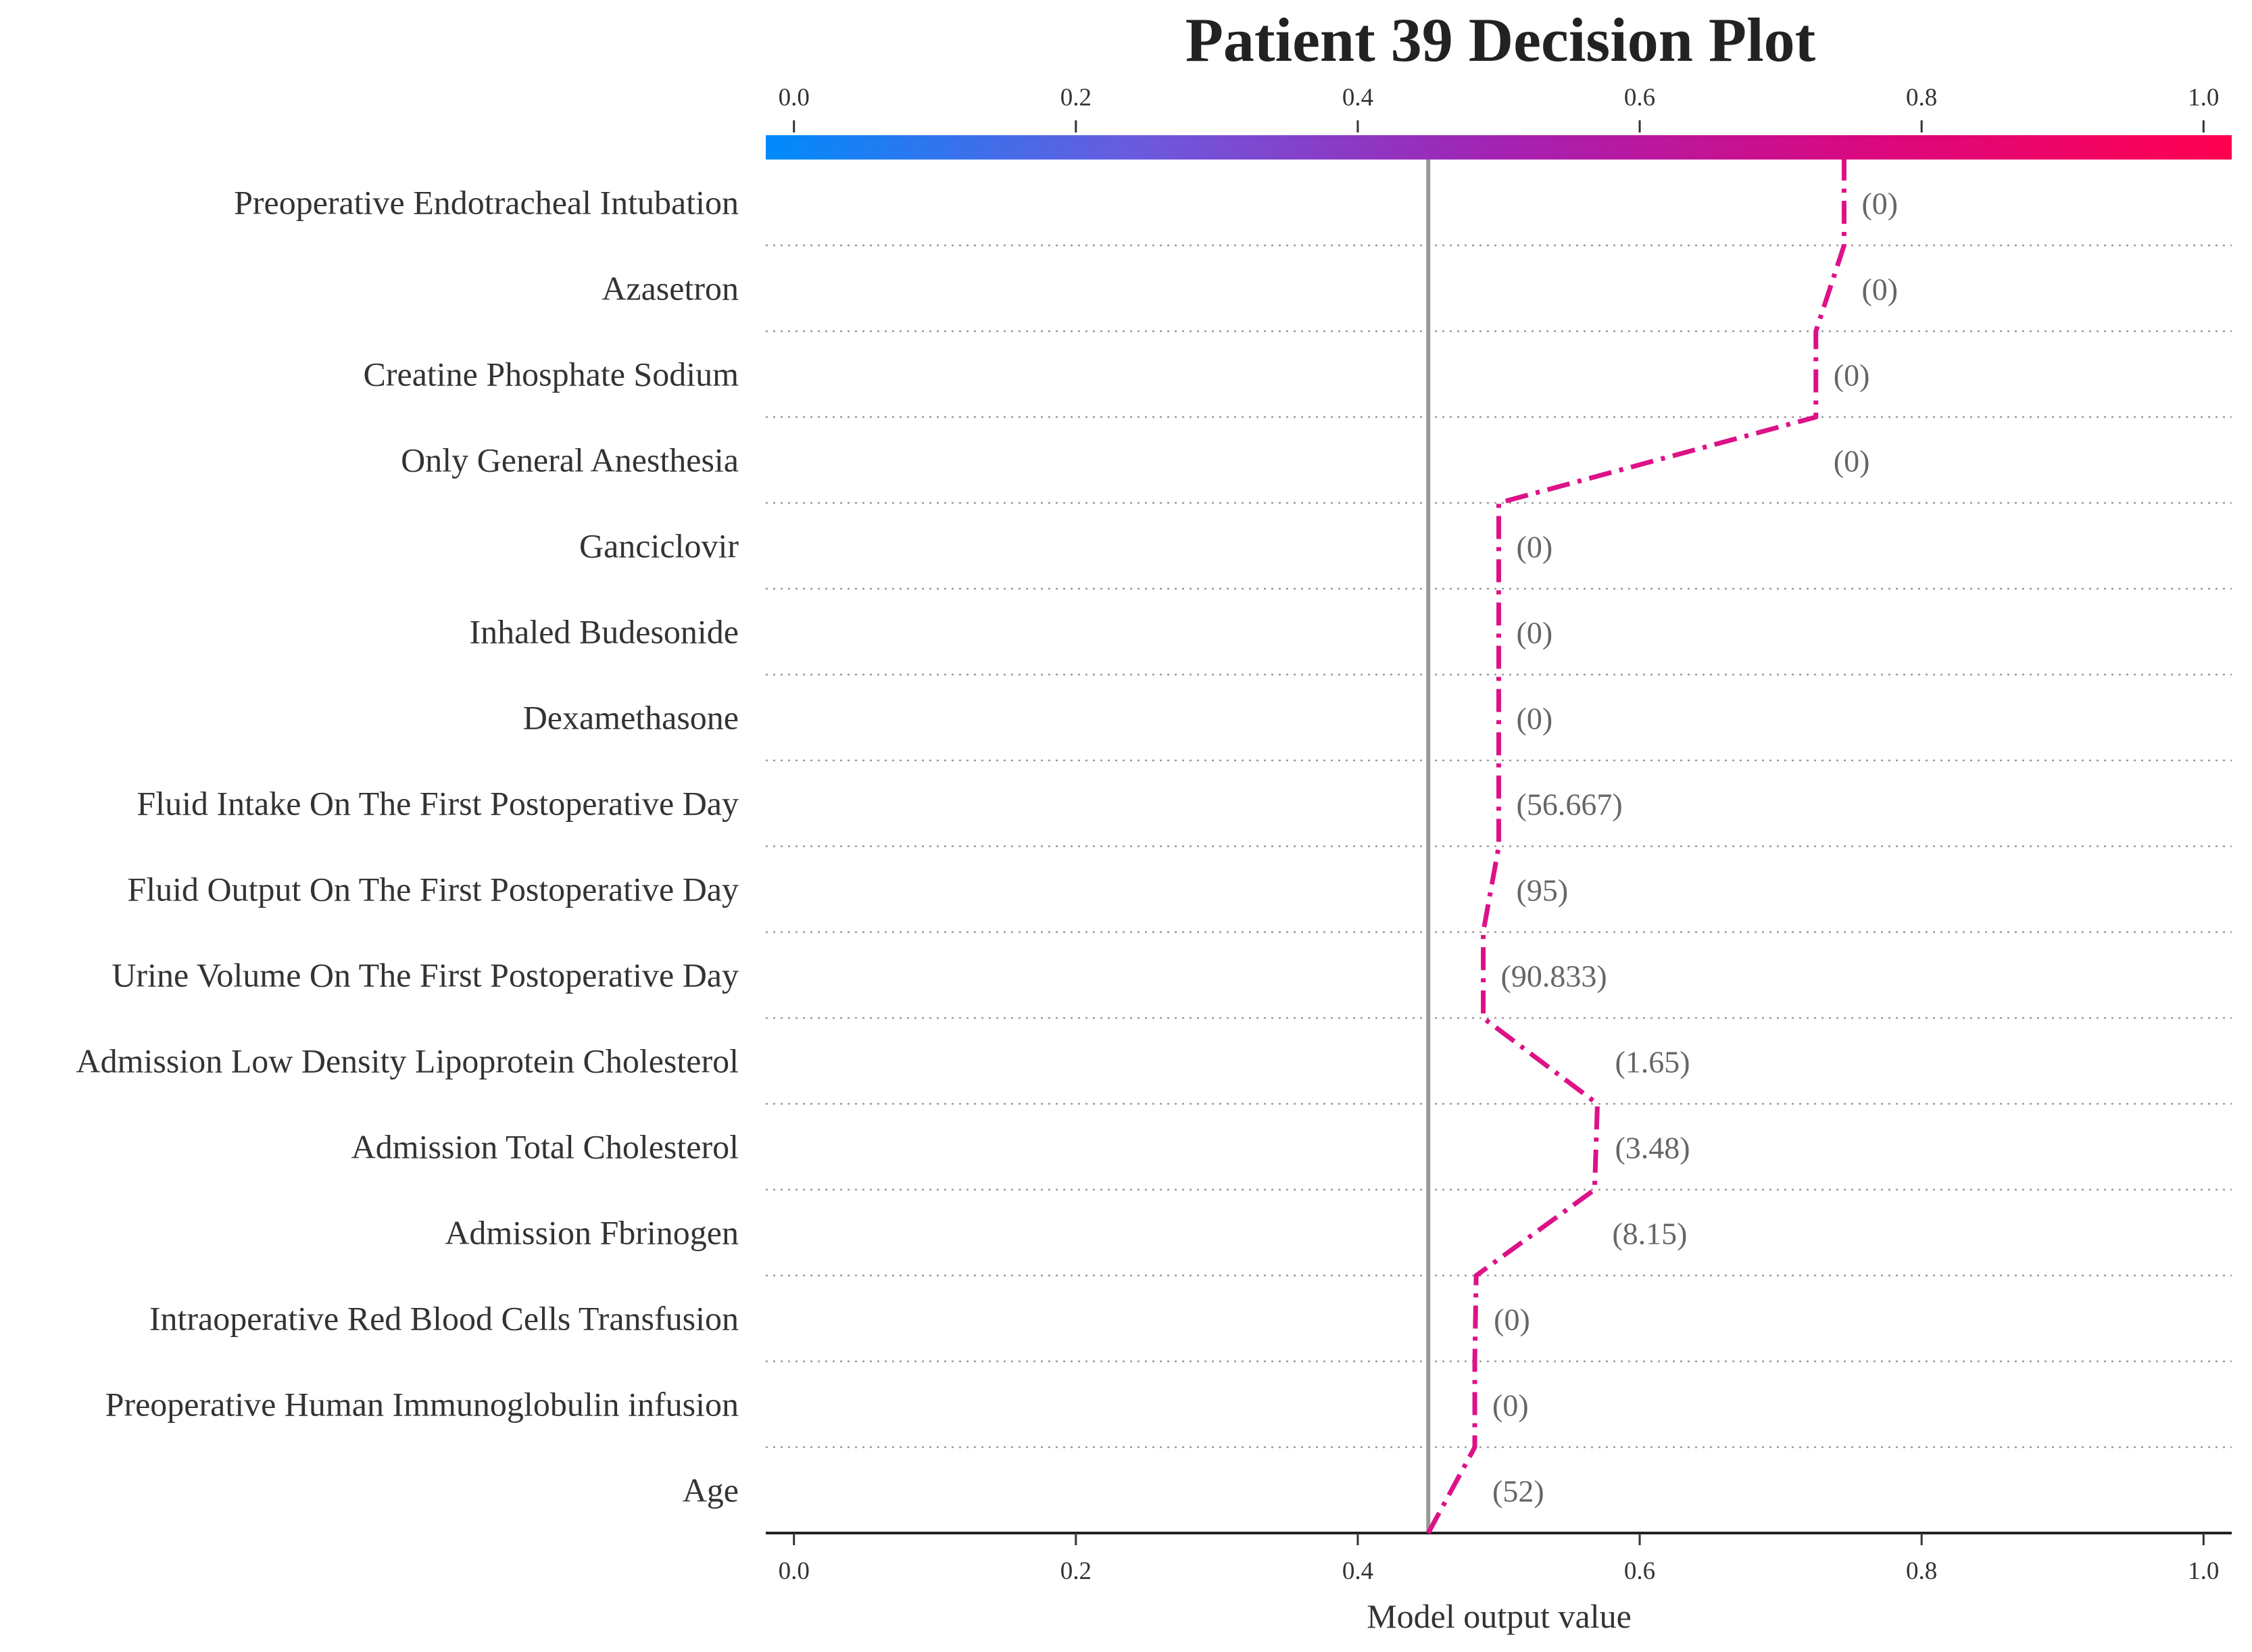  Describe the element at coordinates (1652, 1148) in the screenshot. I see `feature-value-label: (3.48)` at that location.